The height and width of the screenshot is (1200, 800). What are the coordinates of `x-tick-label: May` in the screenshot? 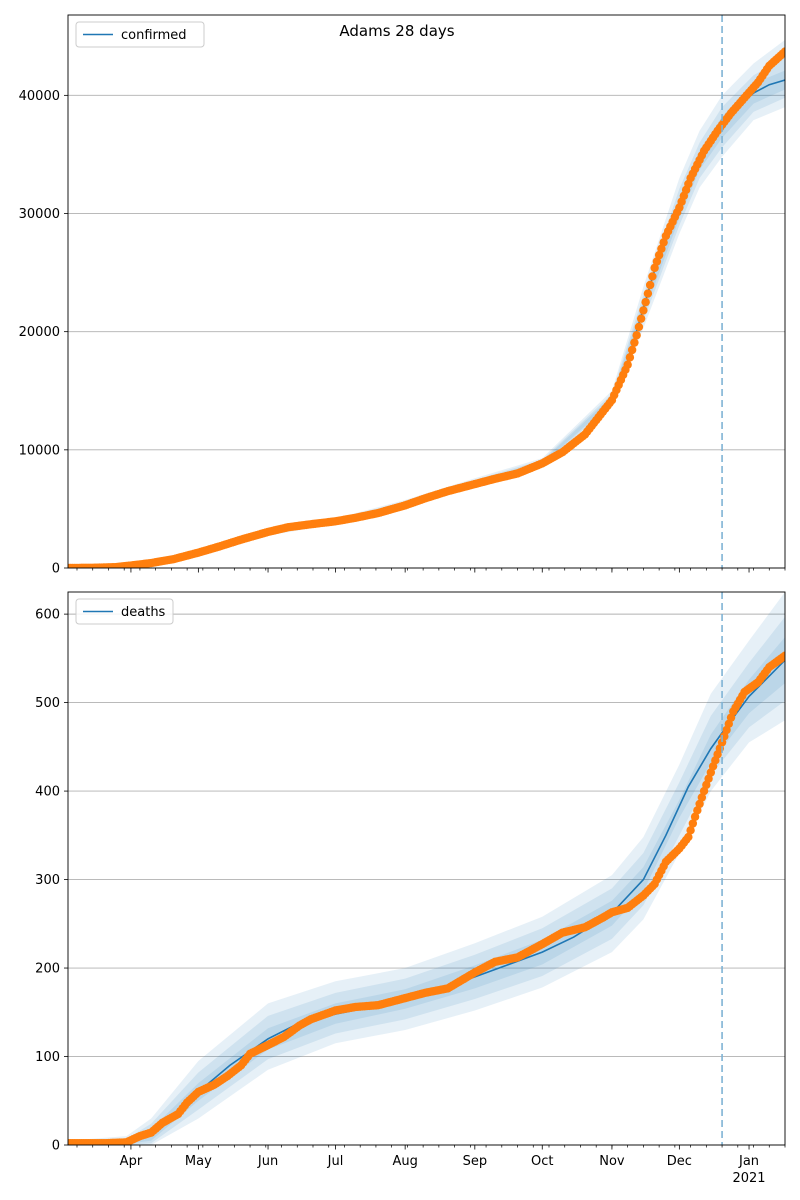 It's located at (198, 1161).